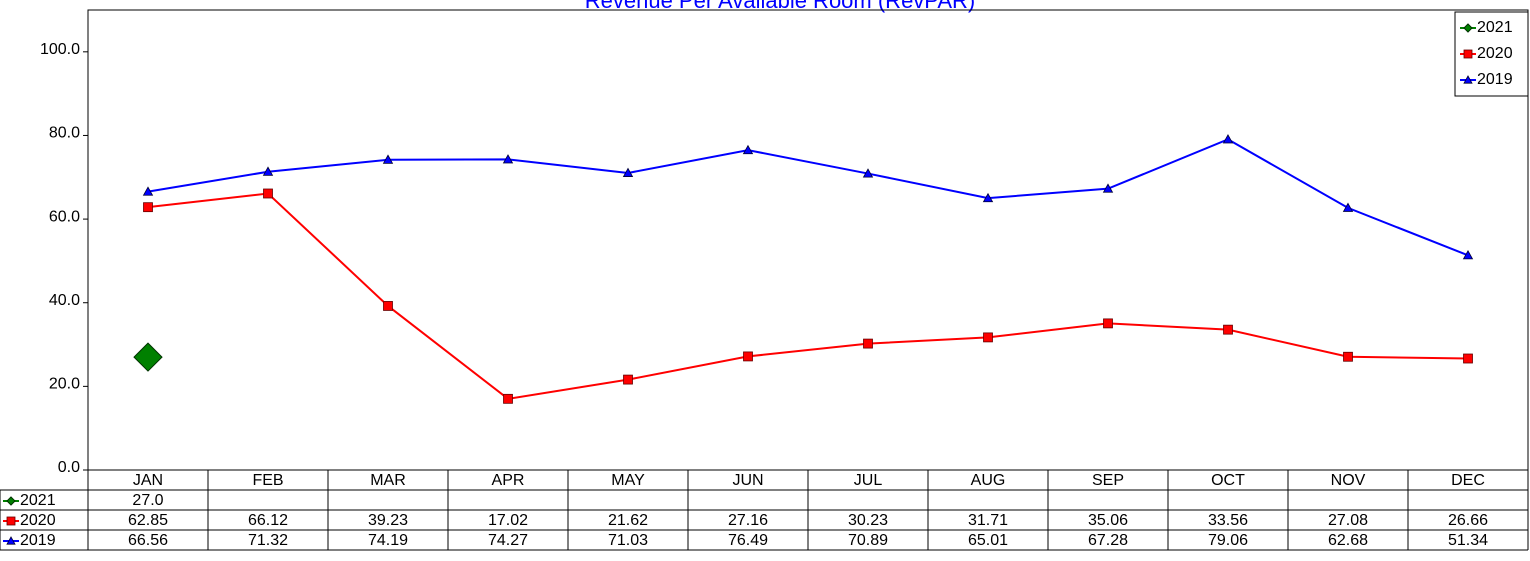 The width and height of the screenshot is (1530, 561). What do you see at coordinates (38, 540) in the screenshot?
I see `table-row-label: 2019` at bounding box center [38, 540].